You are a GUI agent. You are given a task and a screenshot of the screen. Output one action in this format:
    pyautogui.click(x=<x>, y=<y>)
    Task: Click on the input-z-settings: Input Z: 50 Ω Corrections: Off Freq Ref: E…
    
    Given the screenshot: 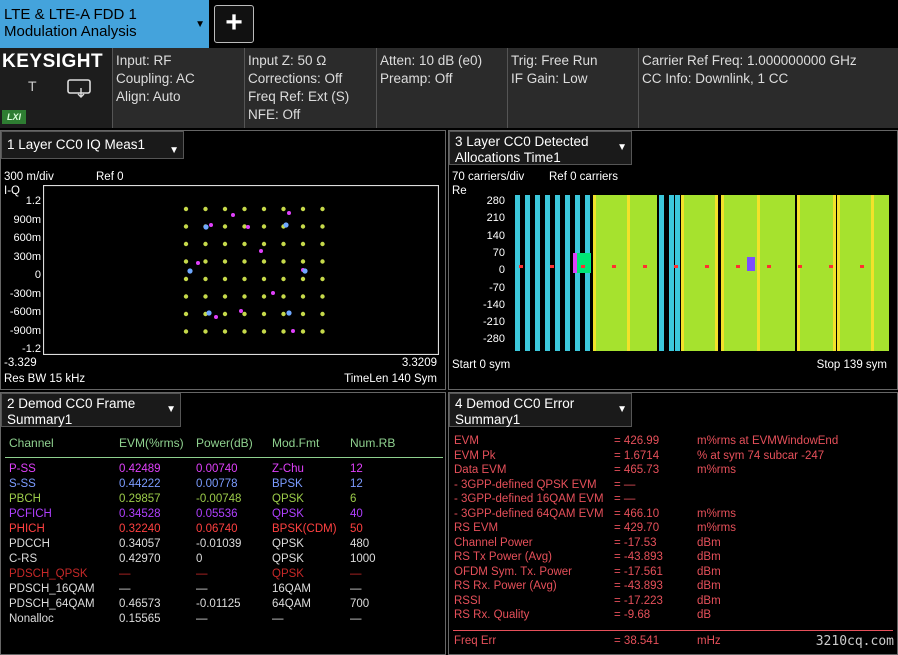 What is the action you would take?
    pyautogui.click(x=310, y=88)
    